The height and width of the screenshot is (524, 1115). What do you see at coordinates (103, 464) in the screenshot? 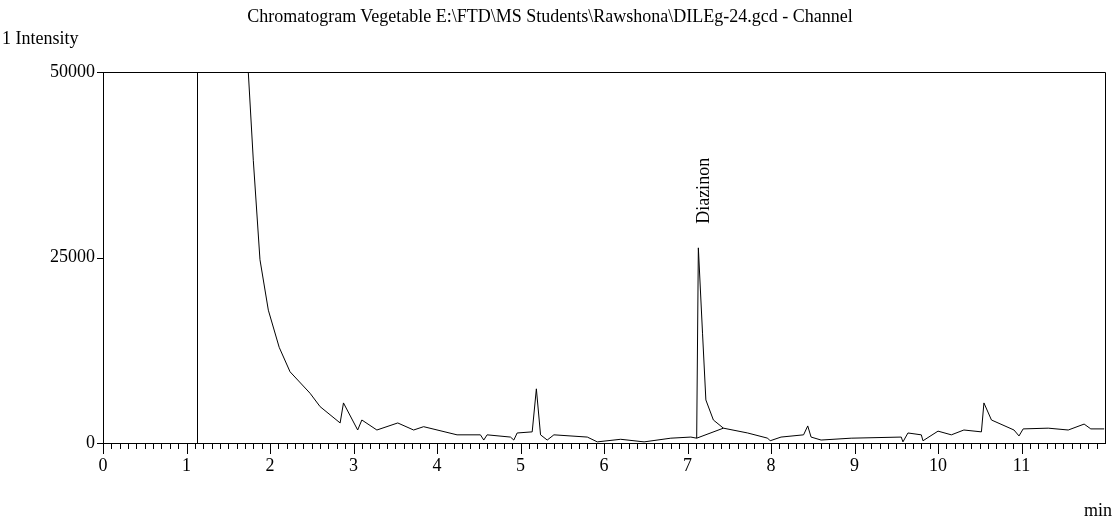
I see `x-tick-label: 0` at bounding box center [103, 464].